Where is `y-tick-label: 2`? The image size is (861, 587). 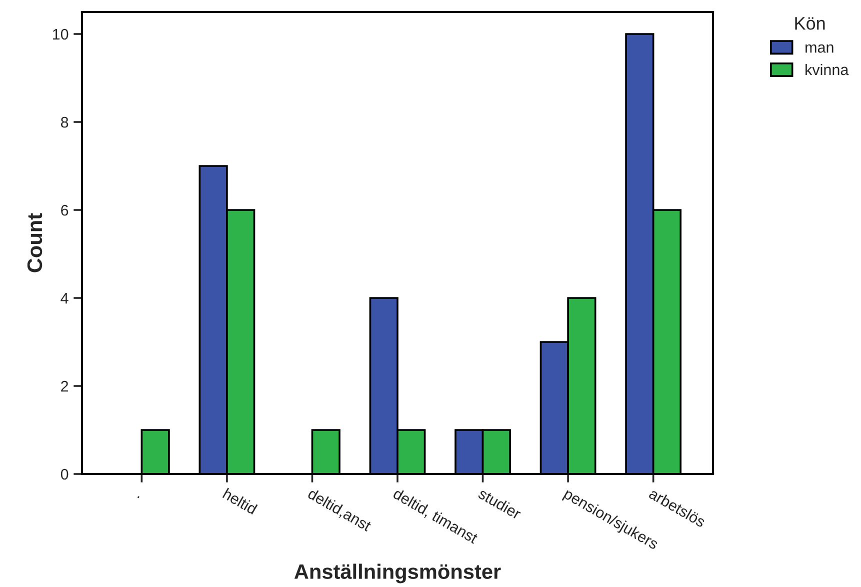 y-tick-label: 2 is located at coordinates (64, 386).